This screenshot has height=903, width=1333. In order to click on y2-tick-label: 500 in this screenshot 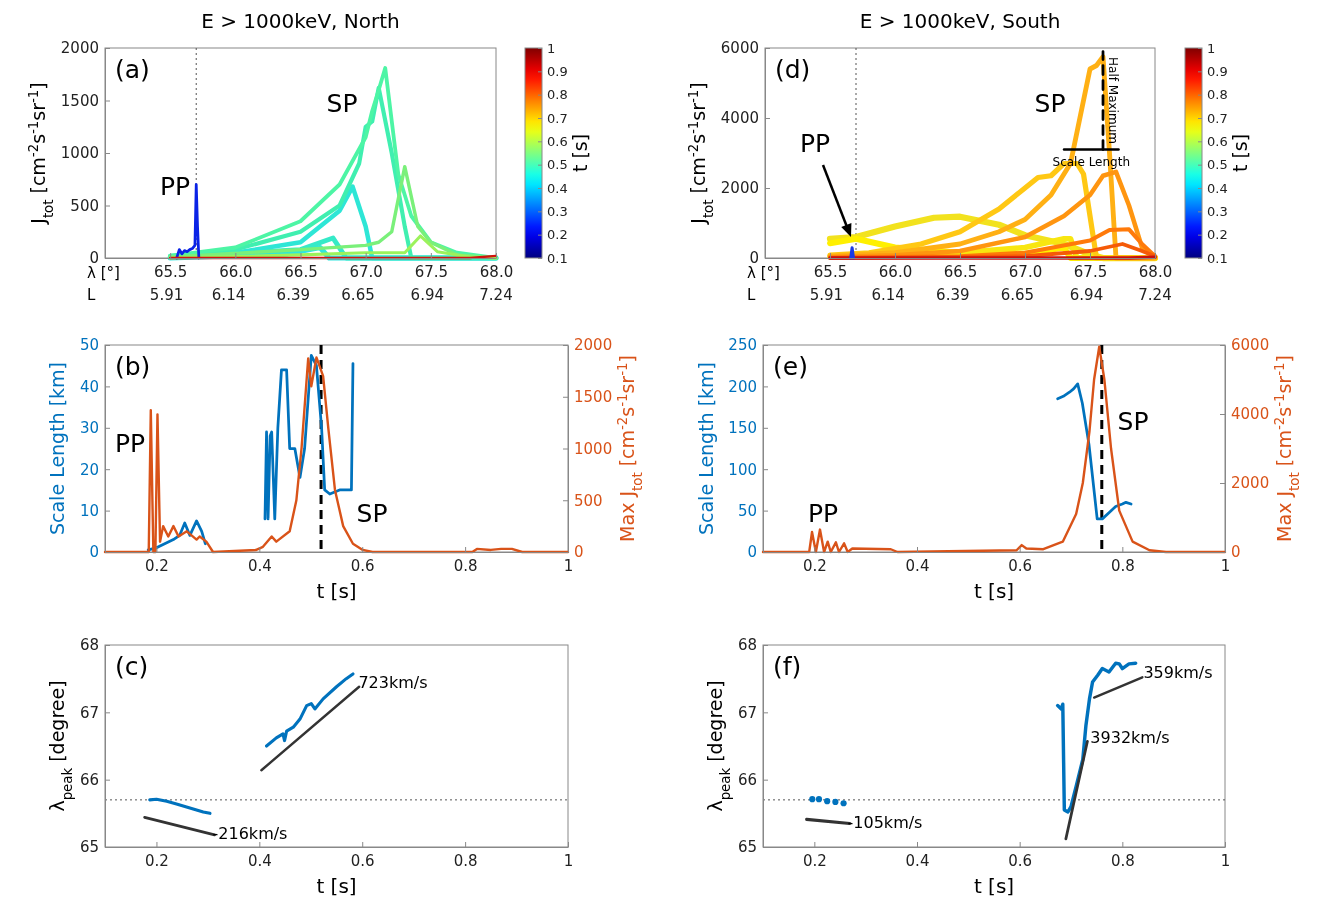, I will do `click(588, 500)`.